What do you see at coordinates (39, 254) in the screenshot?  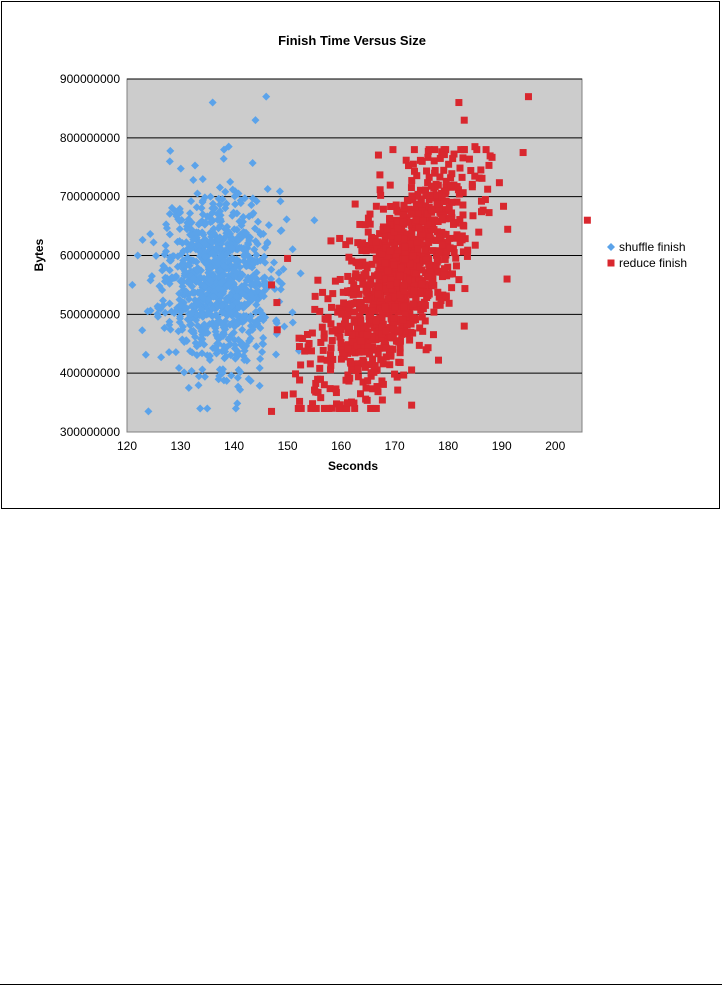 I see `y-axis-title: Bytes` at bounding box center [39, 254].